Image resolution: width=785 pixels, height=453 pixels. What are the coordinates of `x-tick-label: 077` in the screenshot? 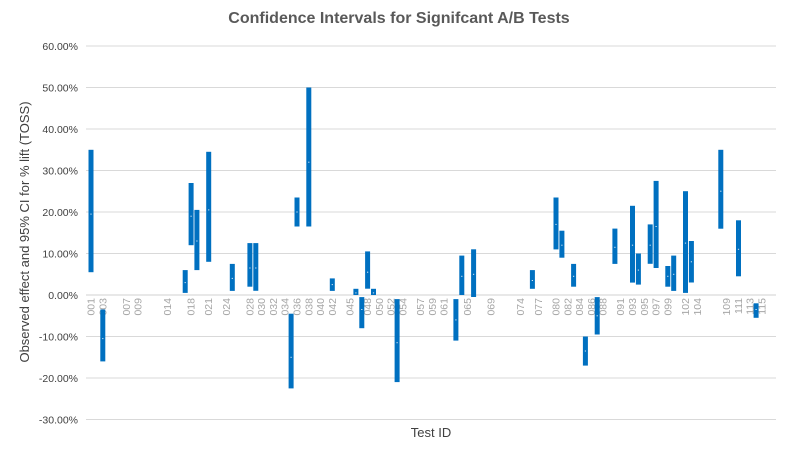 It's located at (539, 307).